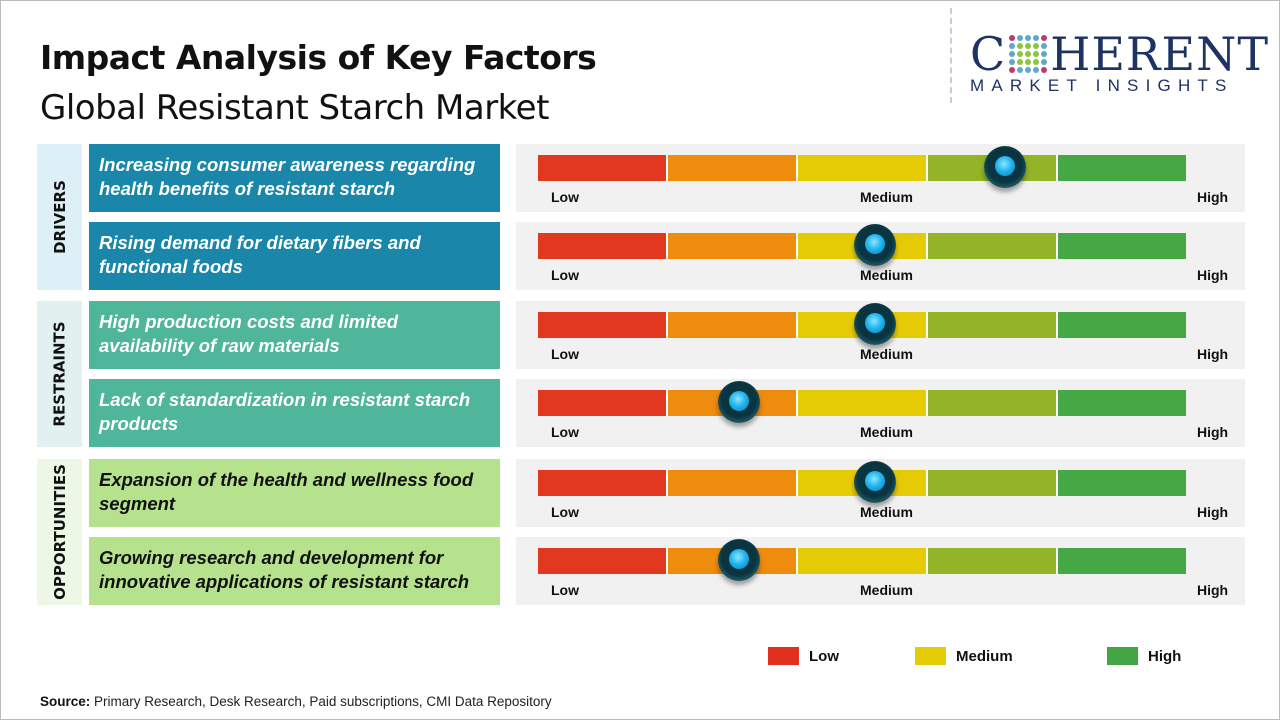 The height and width of the screenshot is (720, 1280). I want to click on page-title: Impact Analysis of Key Factors, so click(318, 57).